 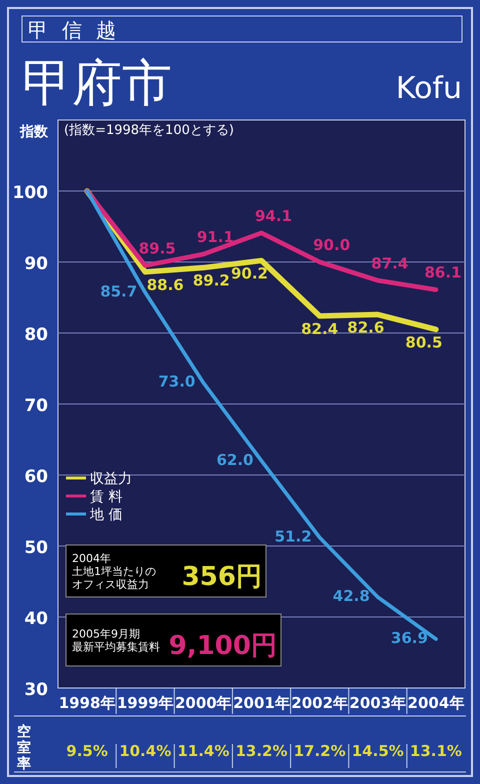 What do you see at coordinates (97, 83) in the screenshot?
I see `chart-title: 甲府市` at bounding box center [97, 83].